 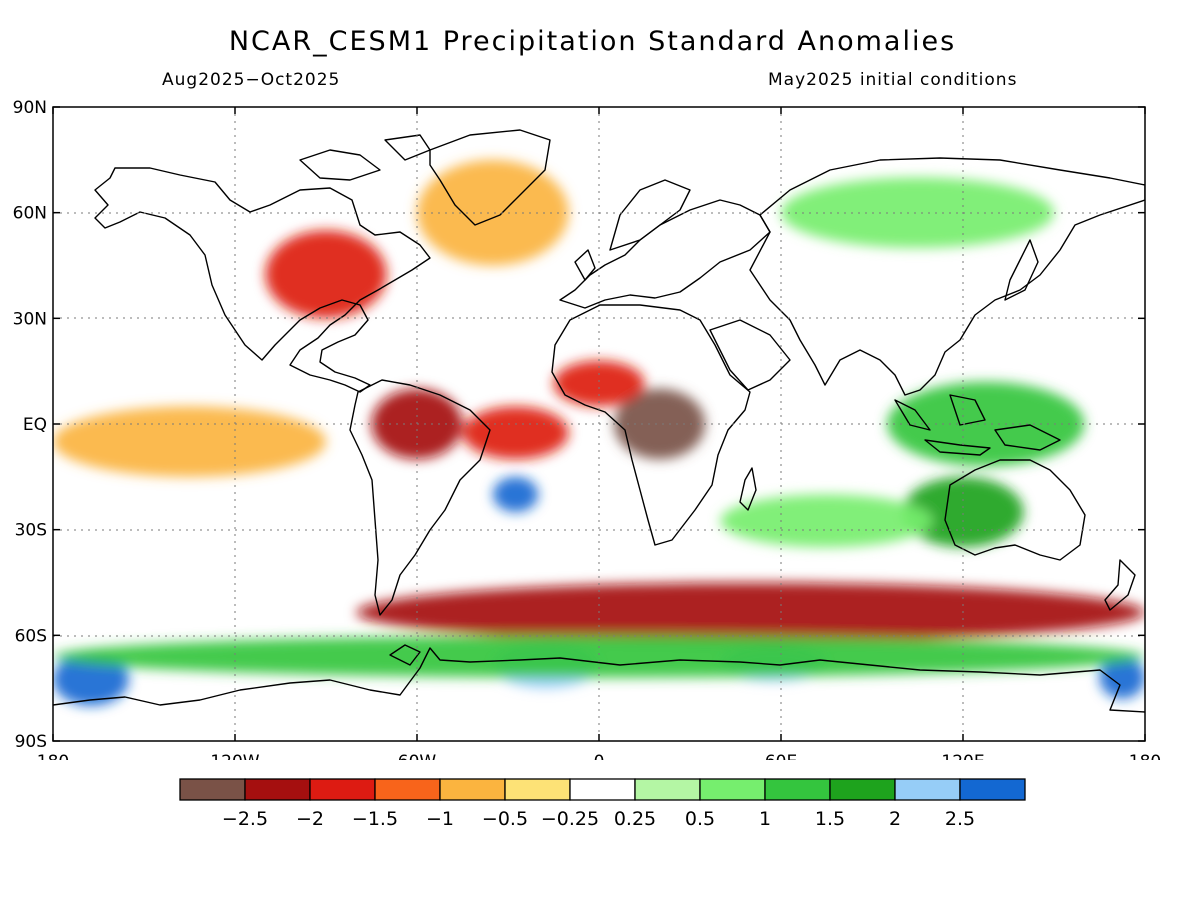 I want to click on init-conditions-label: May2025 initial conditions, so click(x=893, y=80).